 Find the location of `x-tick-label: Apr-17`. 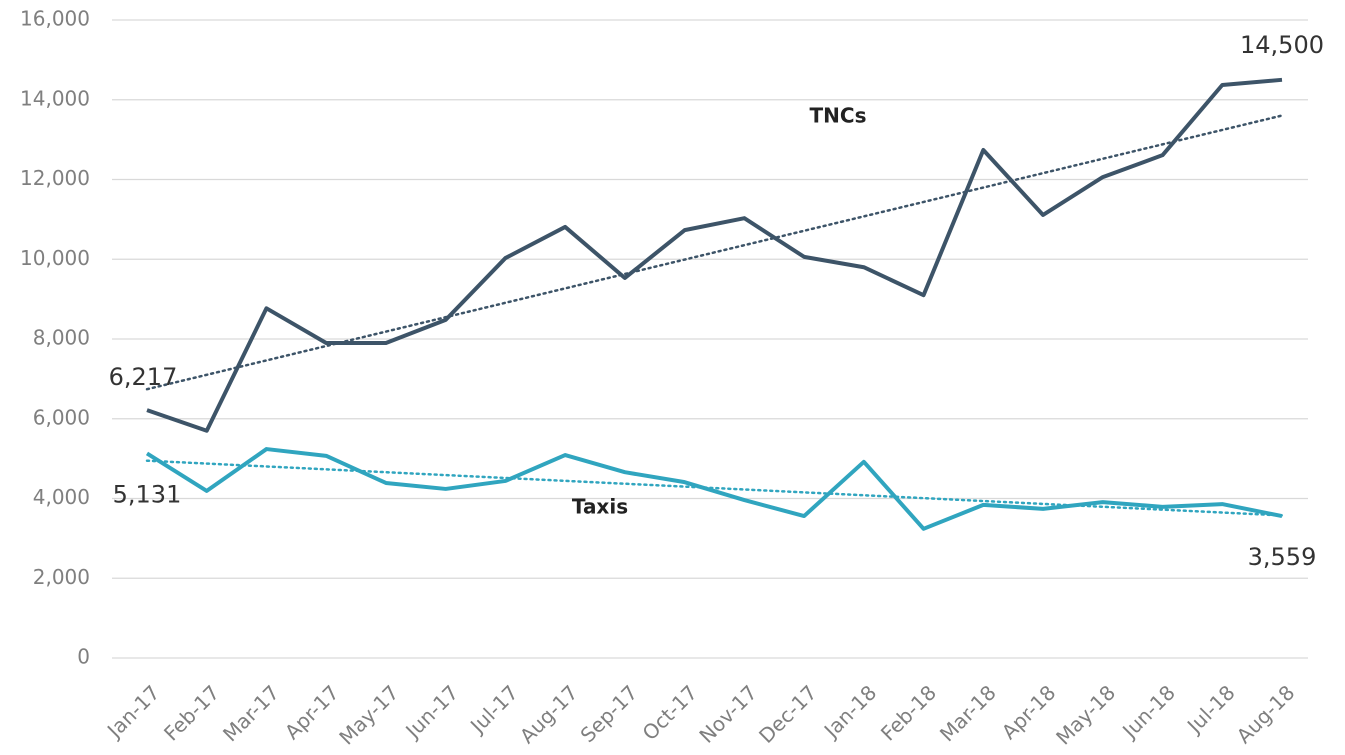

x-tick-label: Apr-17 is located at coordinates (312, 712).